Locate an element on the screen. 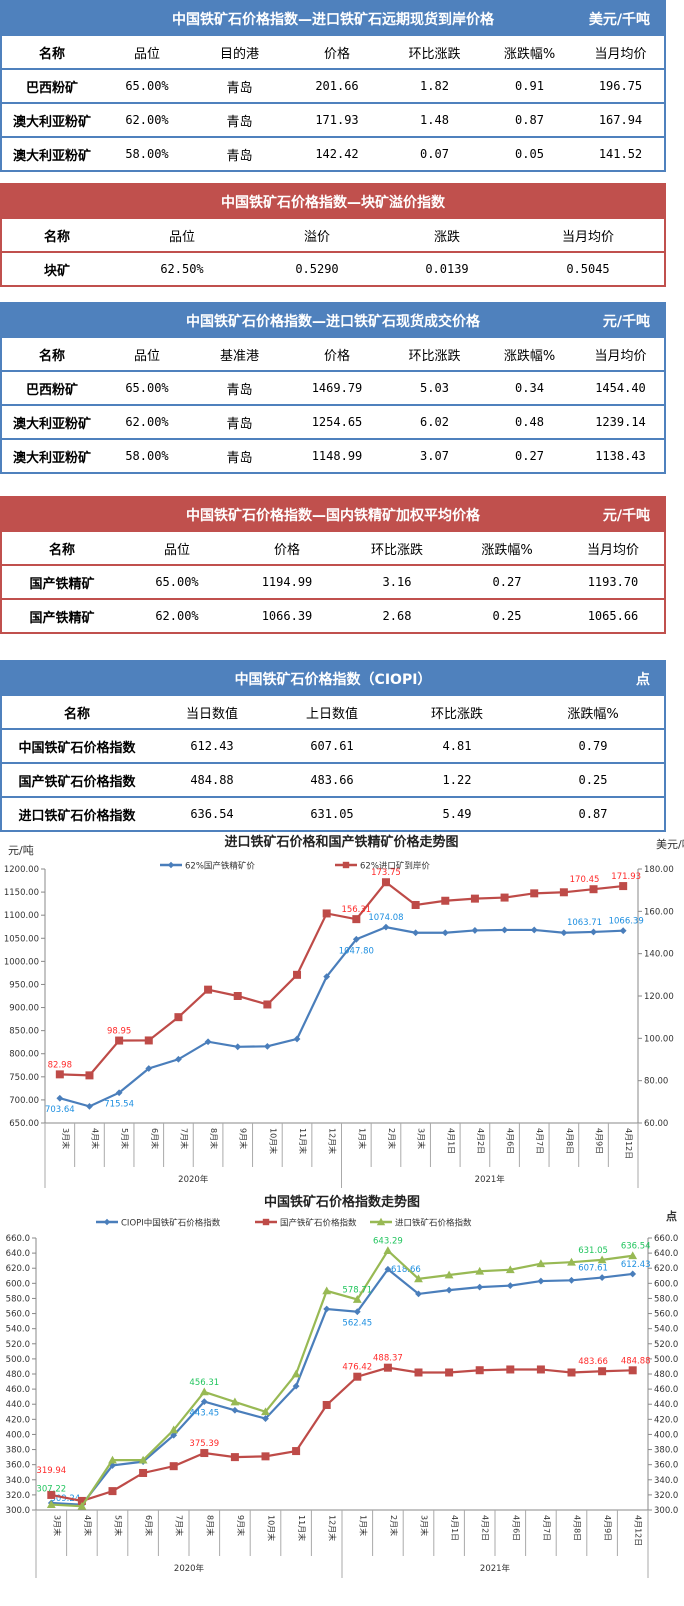 The image size is (684, 1606). y2-tick-label: 660.0 is located at coordinates (666, 1239).